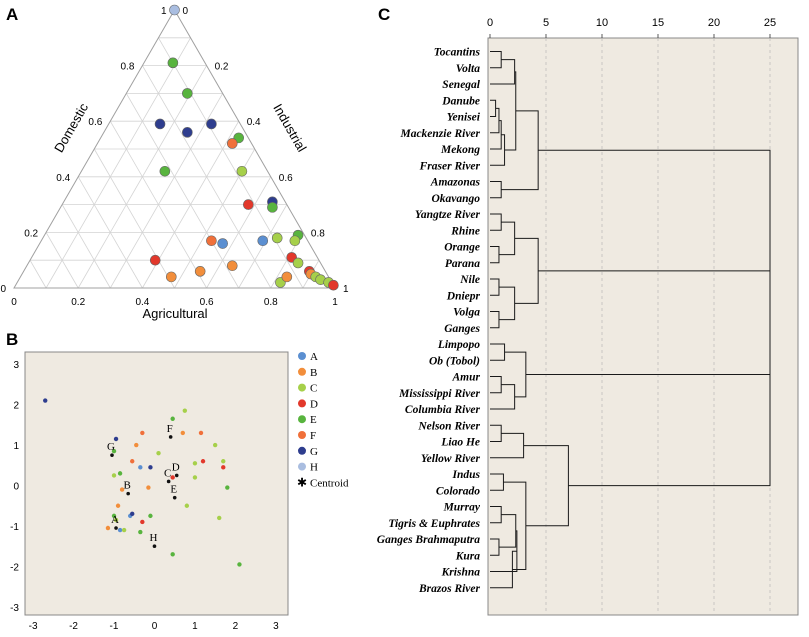  What do you see at coordinates (302, 482) in the screenshot?
I see `legend-centroid-marker: ✱` at bounding box center [302, 482].